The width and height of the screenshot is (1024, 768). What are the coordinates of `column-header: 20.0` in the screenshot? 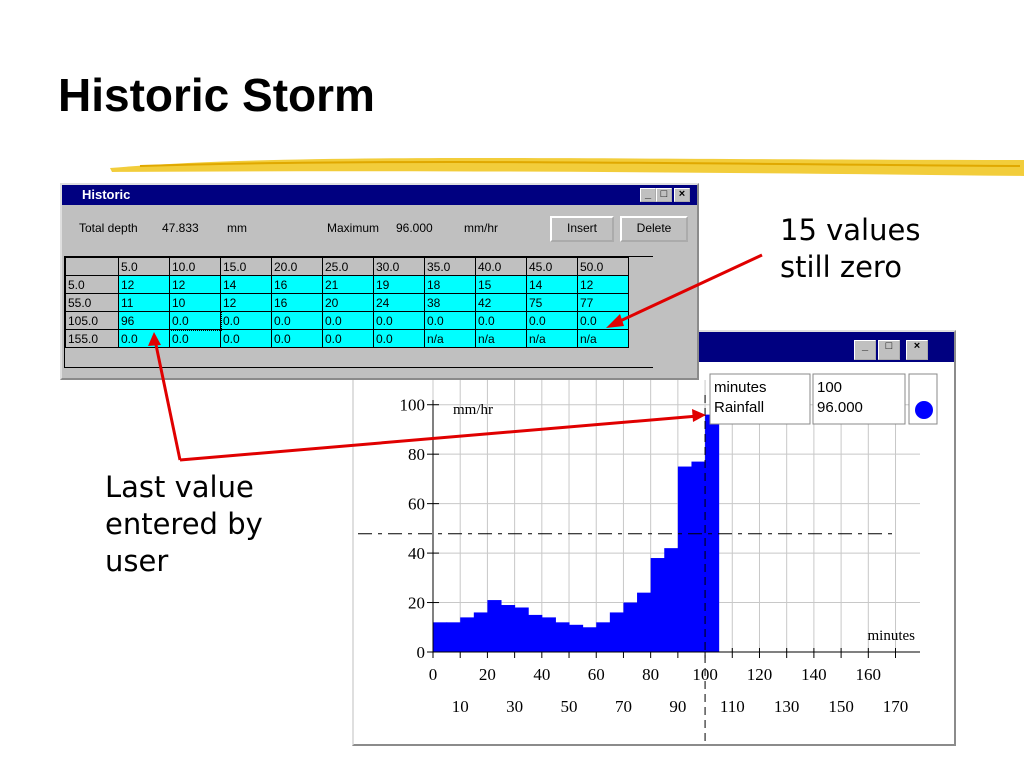 It's located at (297, 266).